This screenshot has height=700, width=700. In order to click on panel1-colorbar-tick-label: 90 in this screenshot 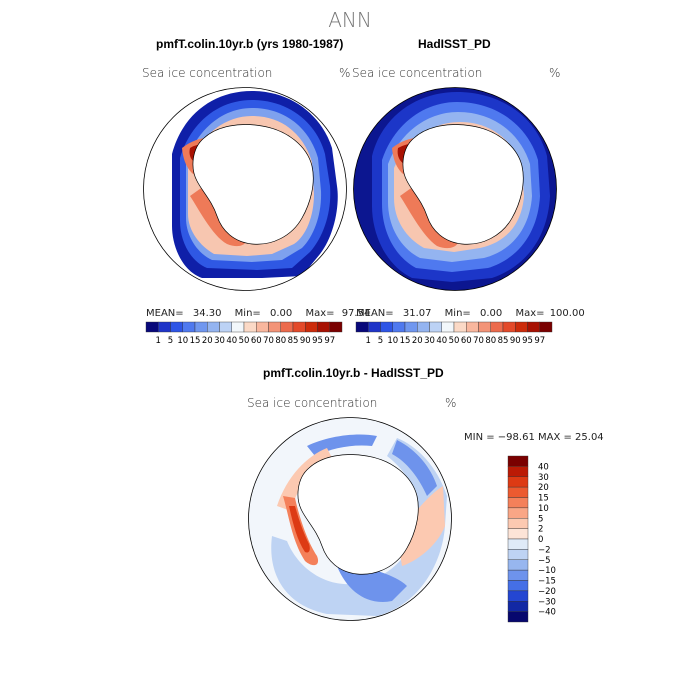, I will do `click(305, 341)`.